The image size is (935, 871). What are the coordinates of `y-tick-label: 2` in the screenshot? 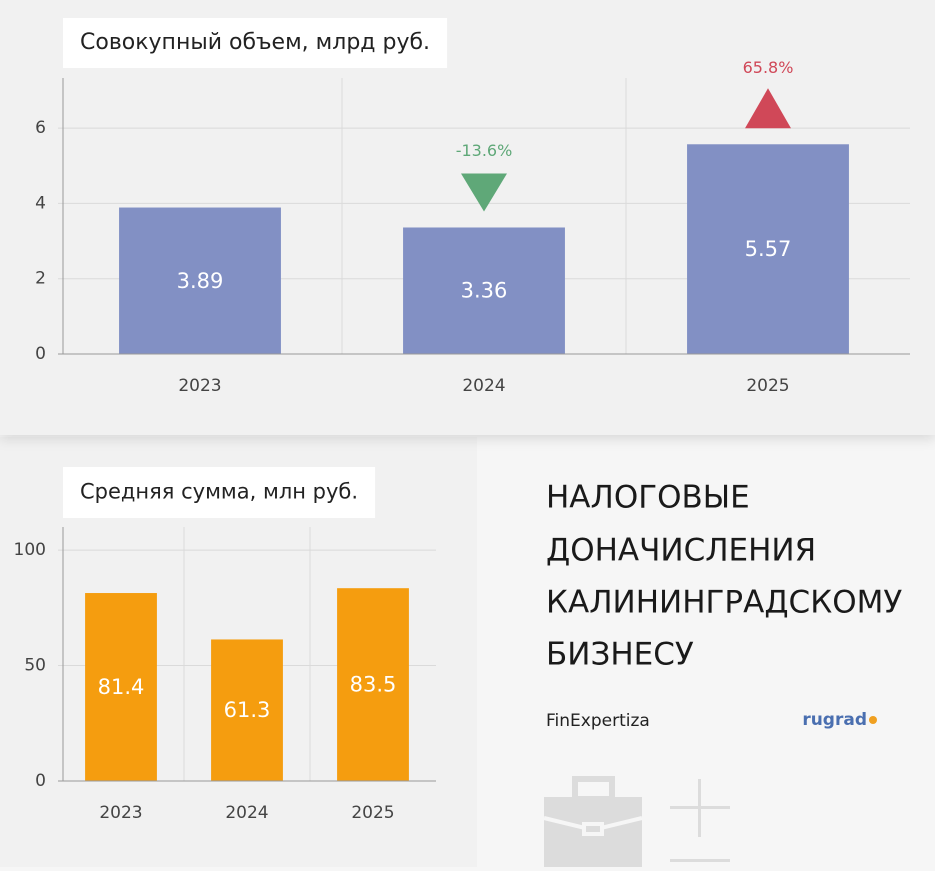 It's located at (40, 279).